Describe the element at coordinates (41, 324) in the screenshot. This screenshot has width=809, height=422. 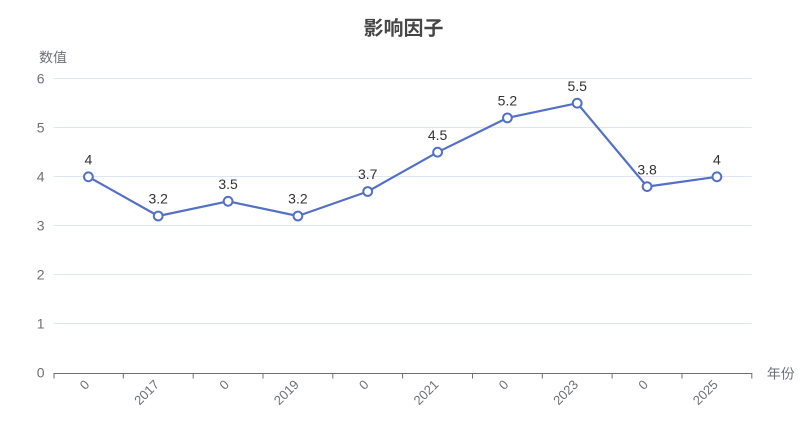
I see `svg-text: 1` at that location.